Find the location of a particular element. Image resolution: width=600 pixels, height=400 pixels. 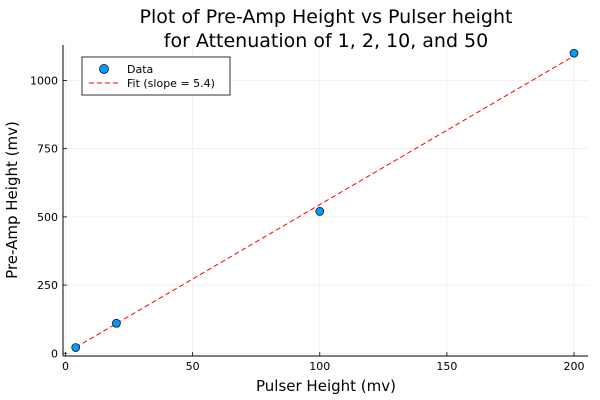

y-tick-label: 1000 is located at coordinates (44, 80).